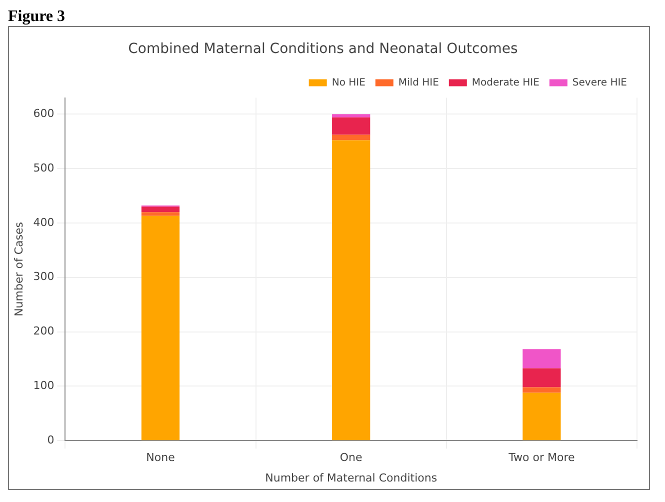  What do you see at coordinates (50, 439) in the screenshot?
I see `y-tick-label: 0` at bounding box center [50, 439].